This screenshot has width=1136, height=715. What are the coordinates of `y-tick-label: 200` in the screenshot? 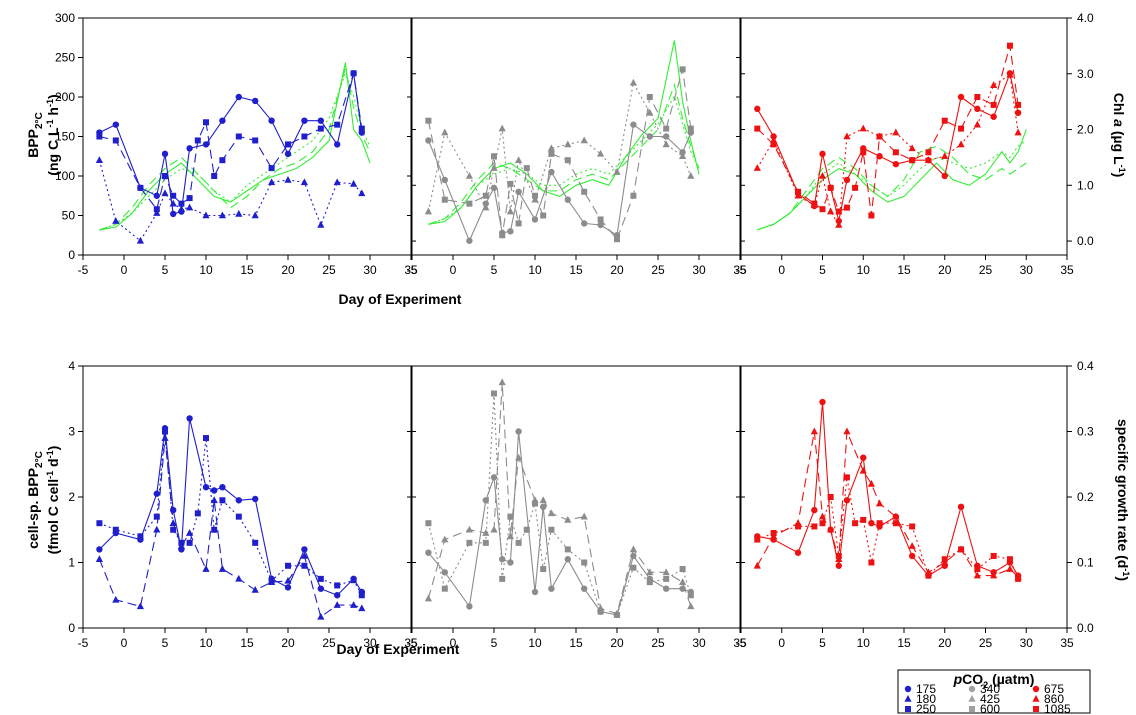 It's located at (65, 97).